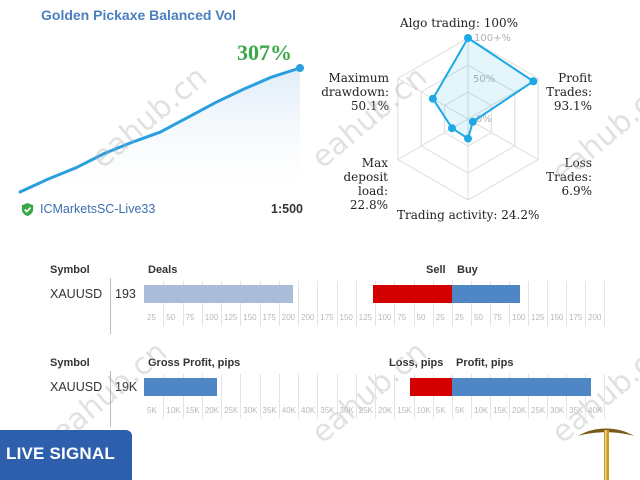  I want to click on leverage-value: 1:500, so click(287, 209).